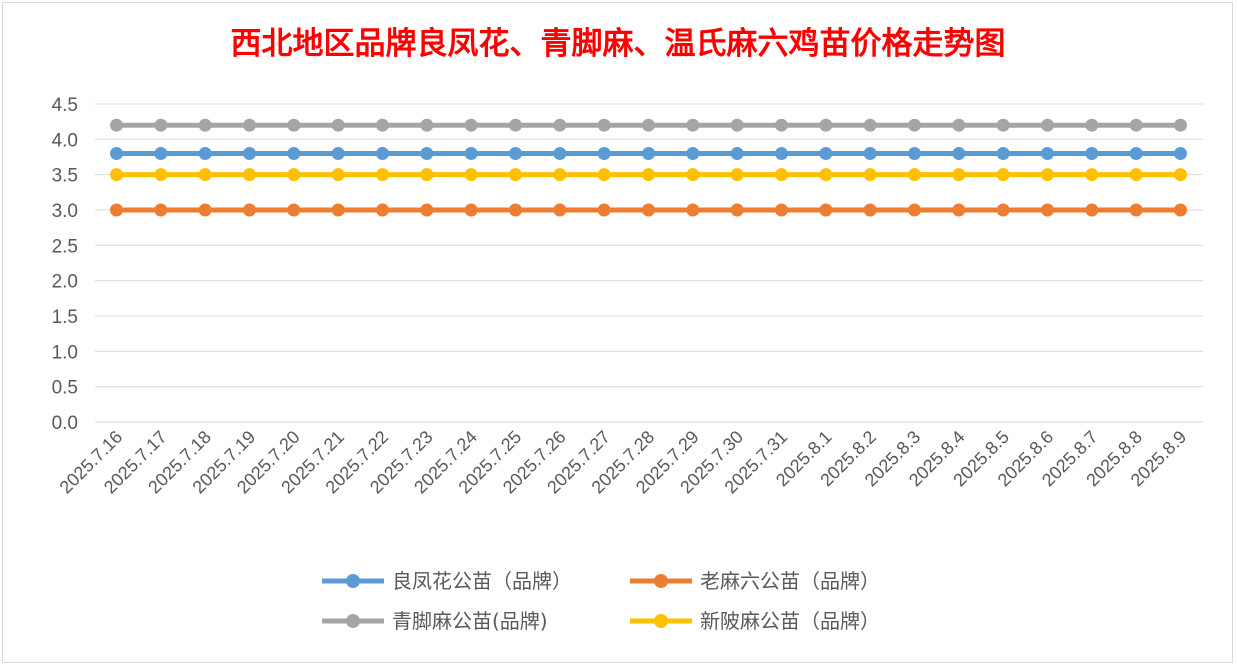 The width and height of the screenshot is (1237, 667). What do you see at coordinates (65, 246) in the screenshot?
I see `y-tick-label: 2.5` at bounding box center [65, 246].